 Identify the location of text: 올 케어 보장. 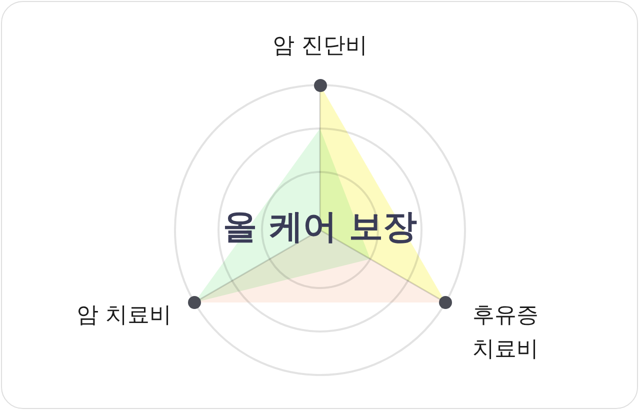
(320, 227).